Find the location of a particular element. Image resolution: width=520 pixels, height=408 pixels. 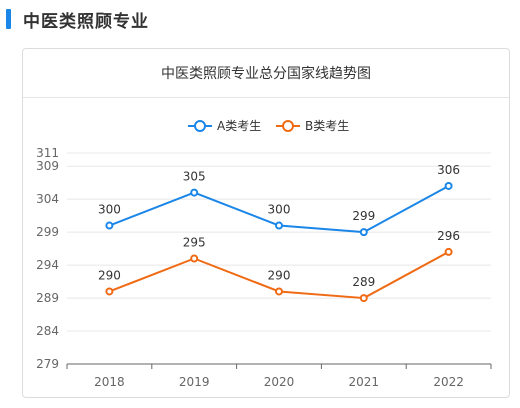

page-title: 中医类照顾专业 is located at coordinates (86, 21).